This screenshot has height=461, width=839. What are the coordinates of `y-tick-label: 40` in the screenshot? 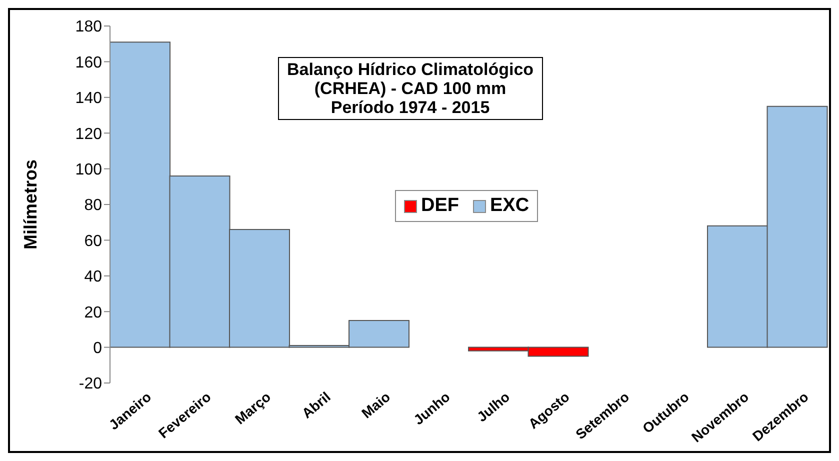 It's located at (93, 277).